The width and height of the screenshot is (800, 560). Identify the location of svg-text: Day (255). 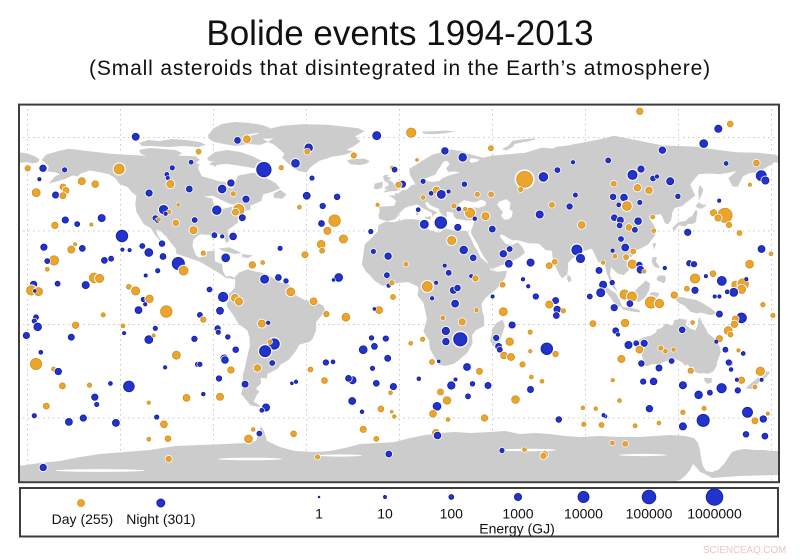
(82, 519).